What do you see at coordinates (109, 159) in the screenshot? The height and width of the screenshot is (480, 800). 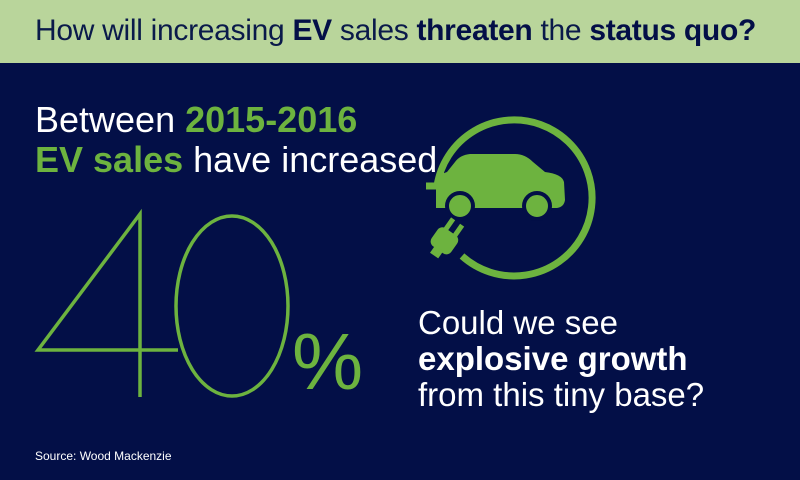 I see `lead-ev-sales: EV sales` at bounding box center [109, 159].